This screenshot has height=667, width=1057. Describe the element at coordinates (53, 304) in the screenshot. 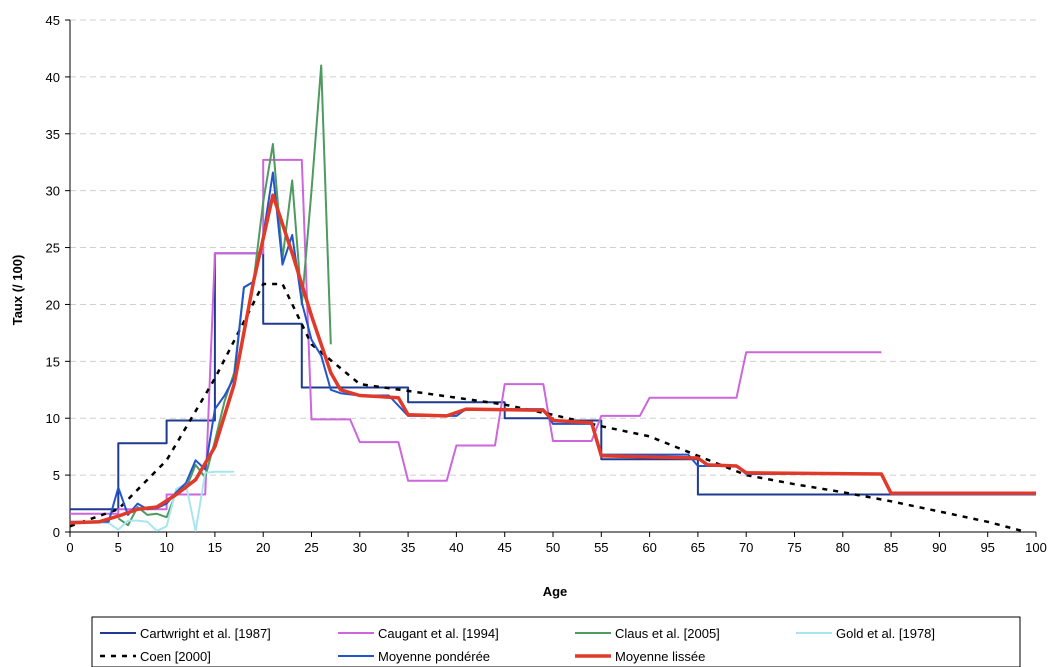

I see `y-tick-label: 20` at that location.